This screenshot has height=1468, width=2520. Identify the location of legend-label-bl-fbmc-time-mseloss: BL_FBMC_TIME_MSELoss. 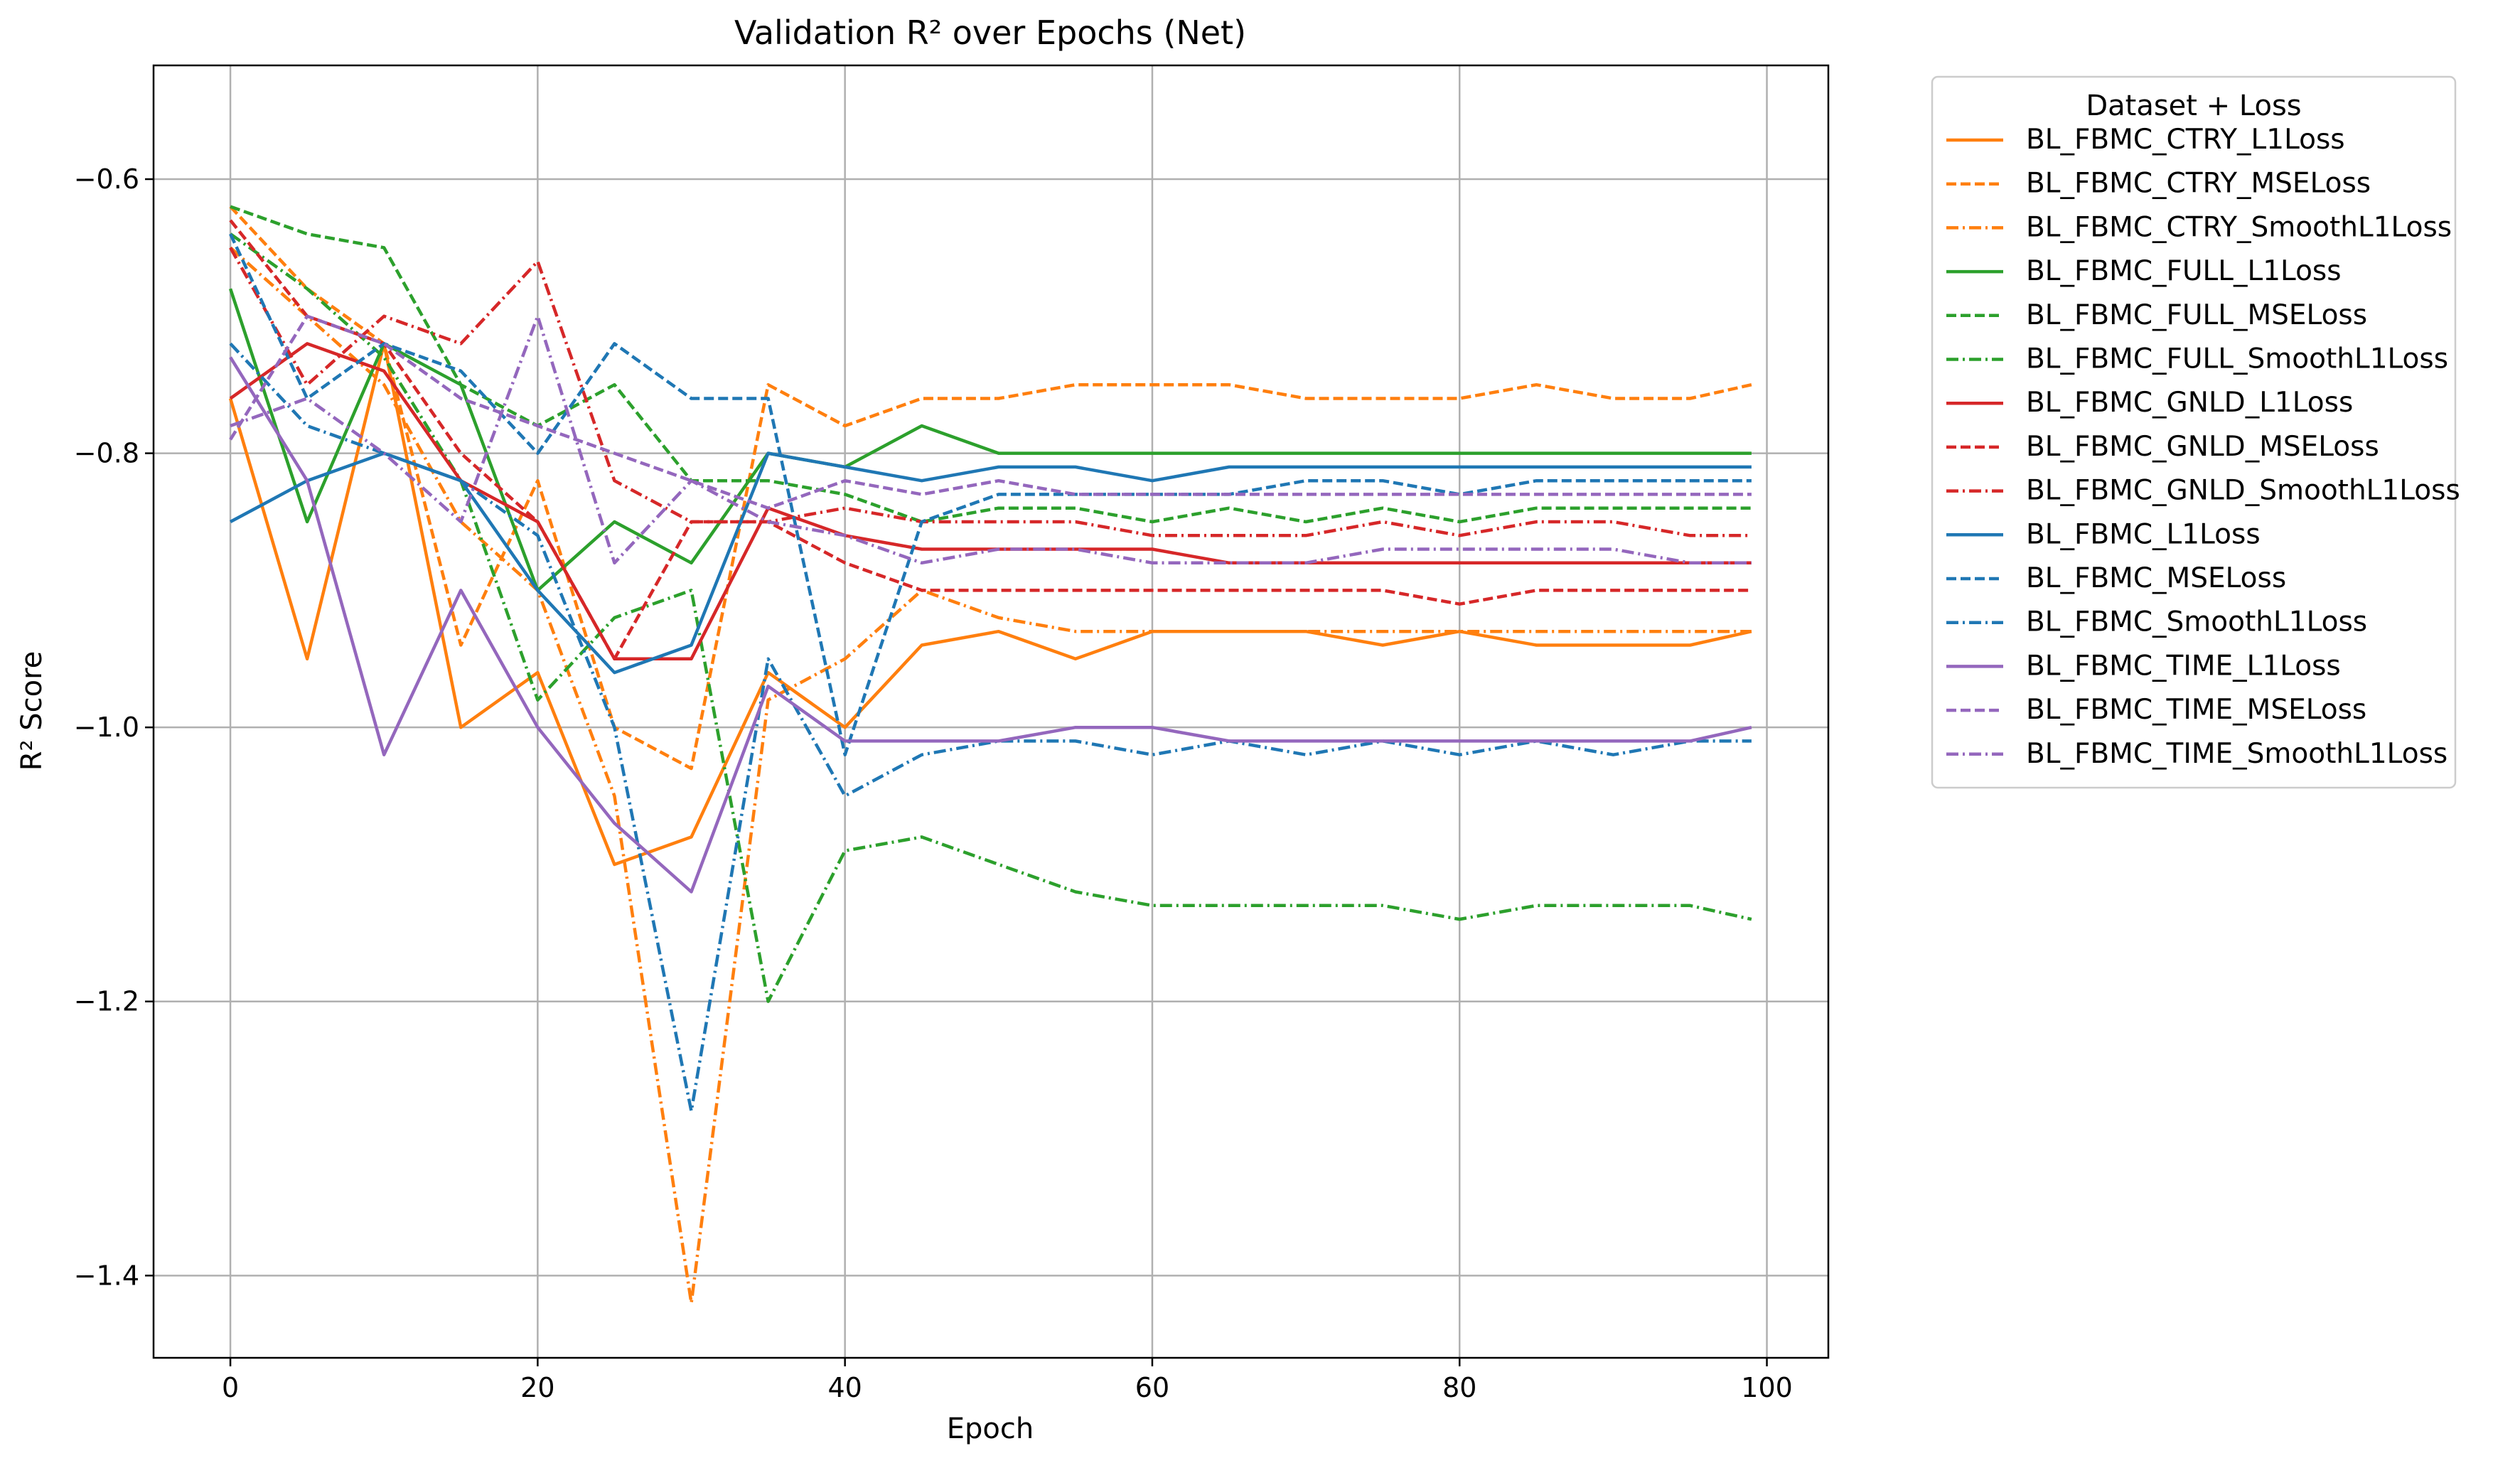
(2196, 710).